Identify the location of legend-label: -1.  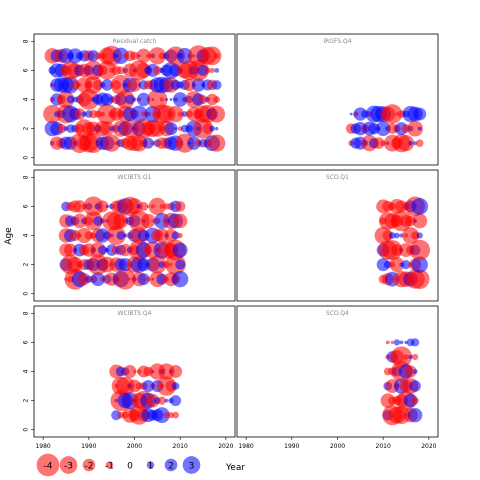
(109, 467).